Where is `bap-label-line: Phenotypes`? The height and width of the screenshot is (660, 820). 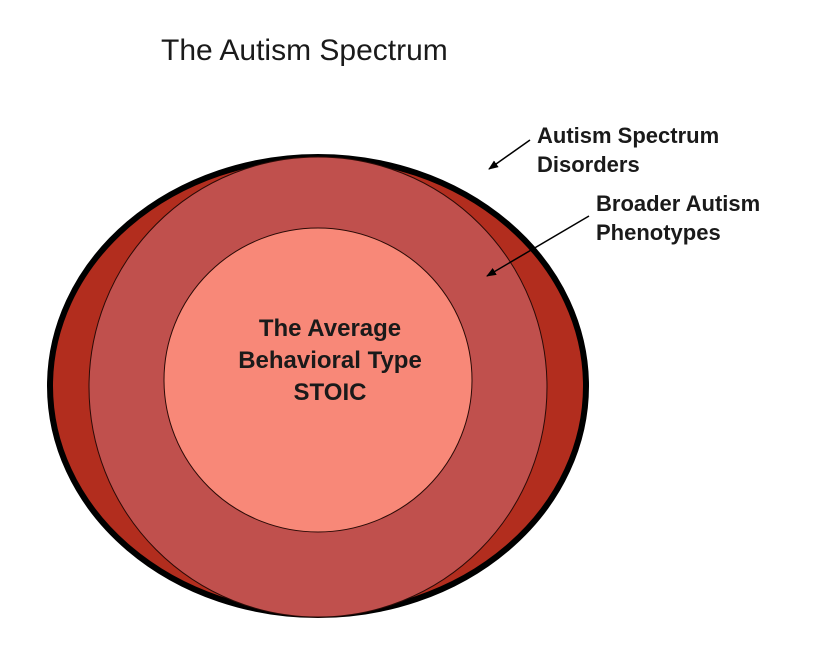
bap-label-line: Phenotypes is located at coordinates (658, 232).